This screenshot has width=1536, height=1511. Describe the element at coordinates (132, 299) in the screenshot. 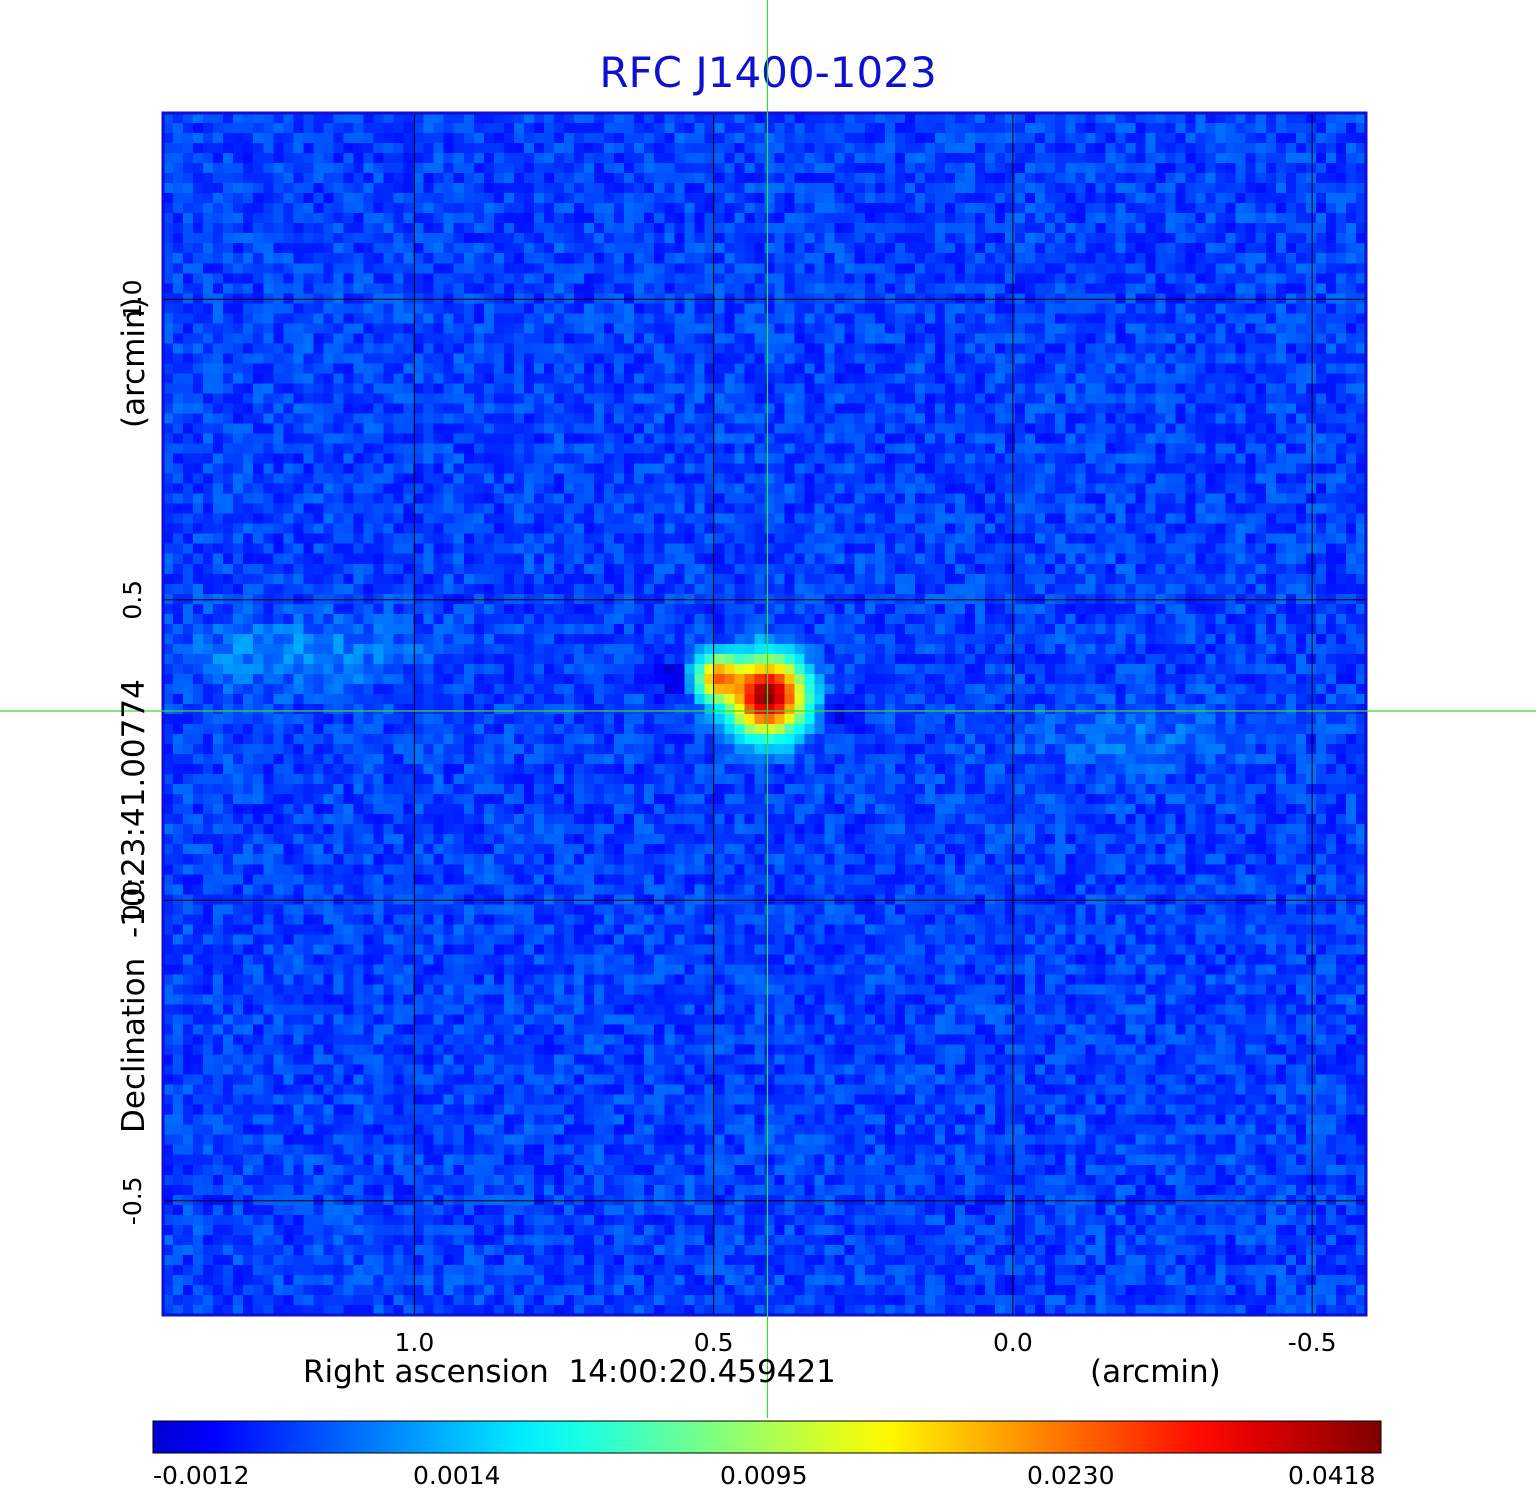

I see `y-tick-label: 1.0` at that location.